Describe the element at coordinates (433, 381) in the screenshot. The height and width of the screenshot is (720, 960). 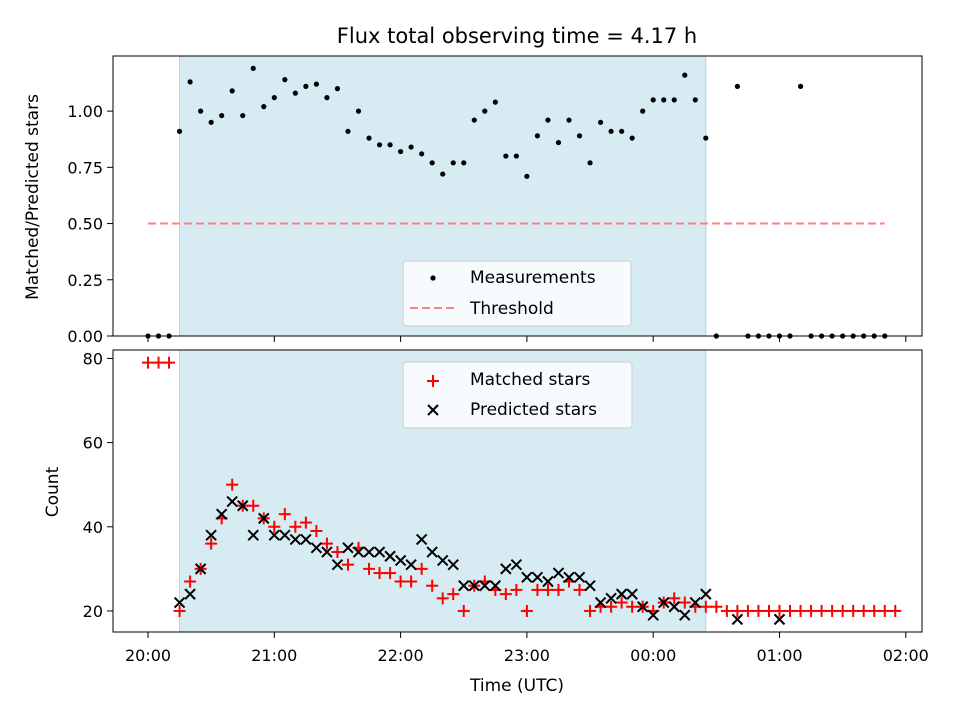
I see `legend-matched-marker` at that location.